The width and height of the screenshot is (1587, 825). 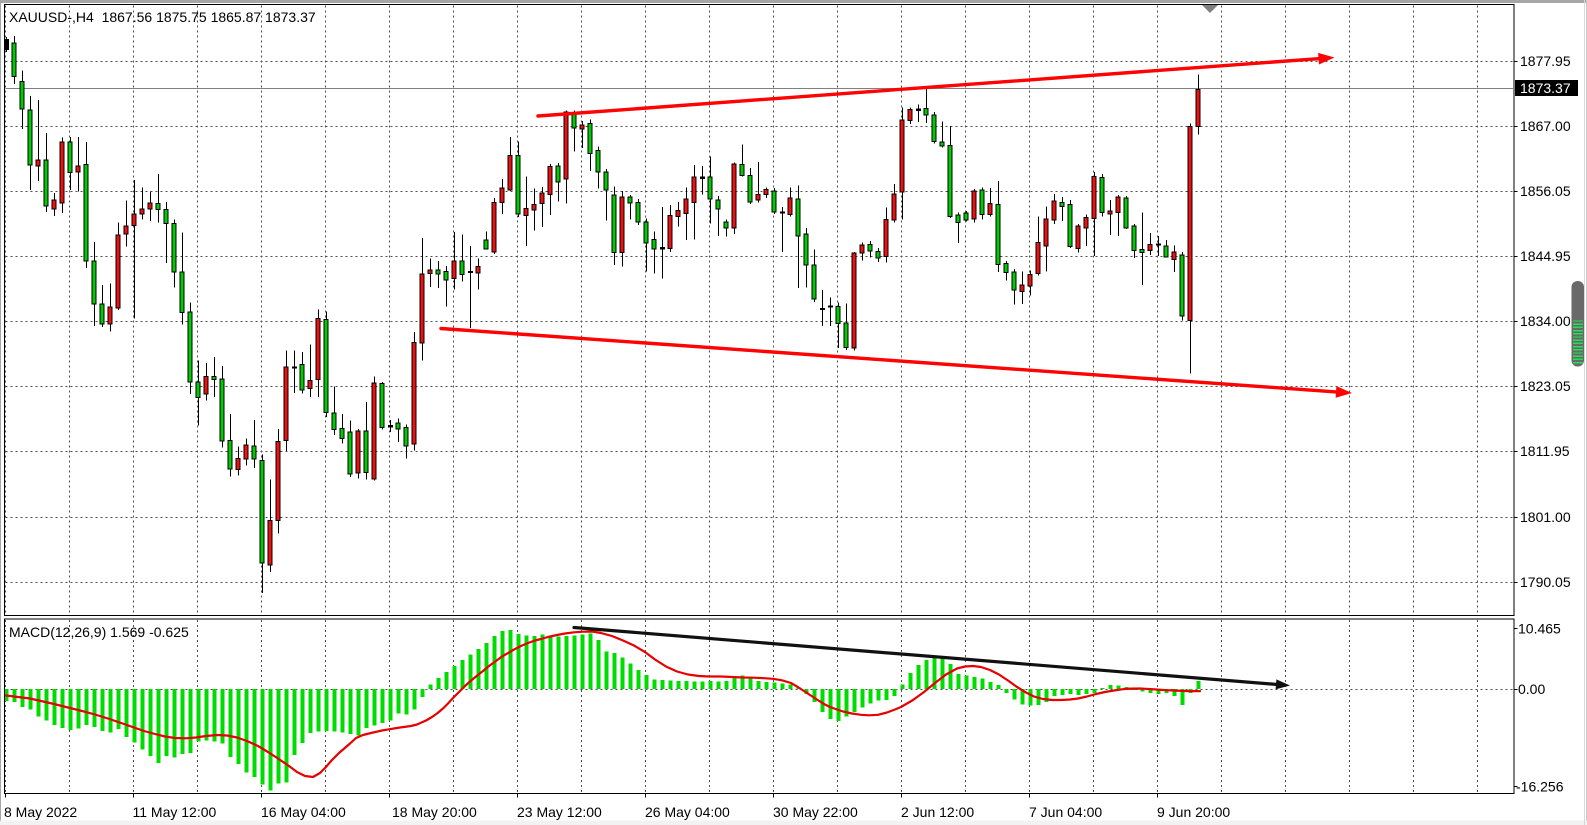 I want to click on svg-text: MACD(12,26,9) 1.569 -0.625, so click(x=99, y=632).